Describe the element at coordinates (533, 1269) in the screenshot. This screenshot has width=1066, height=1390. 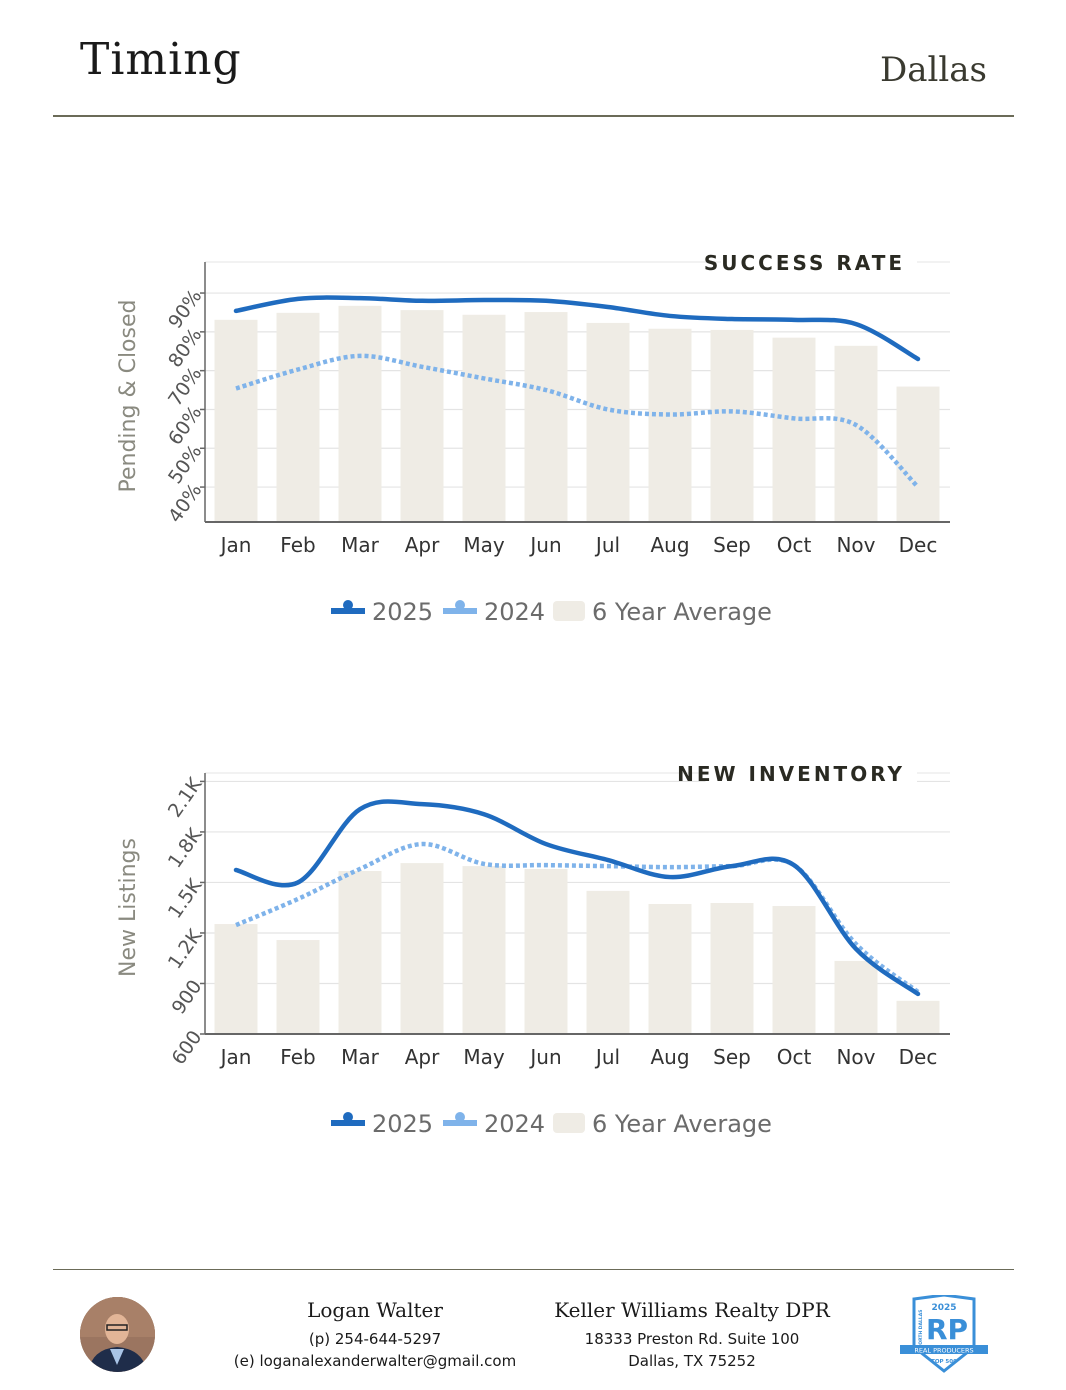
I see `footer-divider` at that location.